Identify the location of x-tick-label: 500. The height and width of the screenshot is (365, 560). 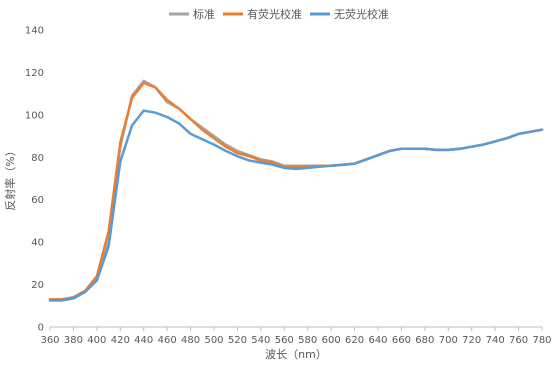
(213, 340).